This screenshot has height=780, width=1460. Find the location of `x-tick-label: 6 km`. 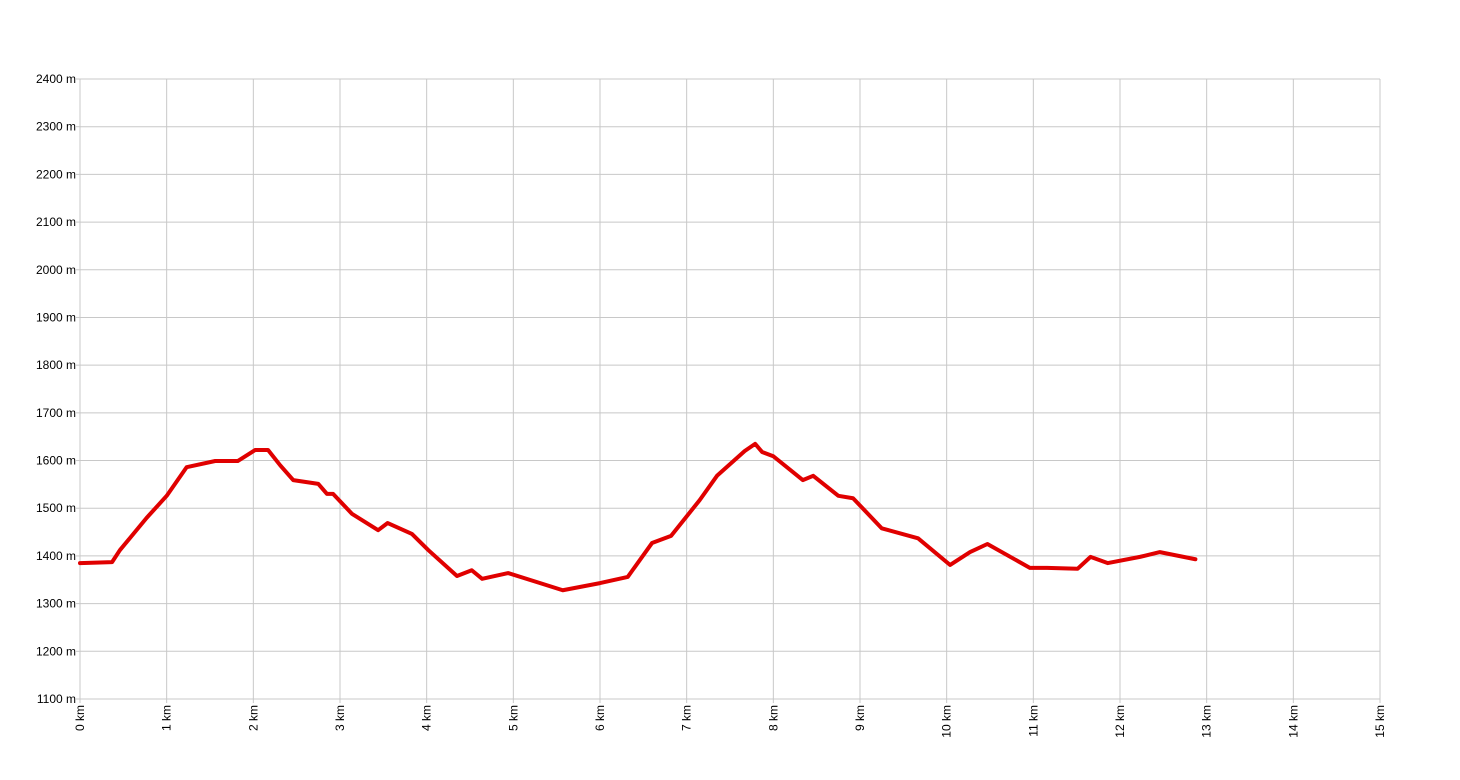

x-tick-label: 6 km is located at coordinates (600, 718).